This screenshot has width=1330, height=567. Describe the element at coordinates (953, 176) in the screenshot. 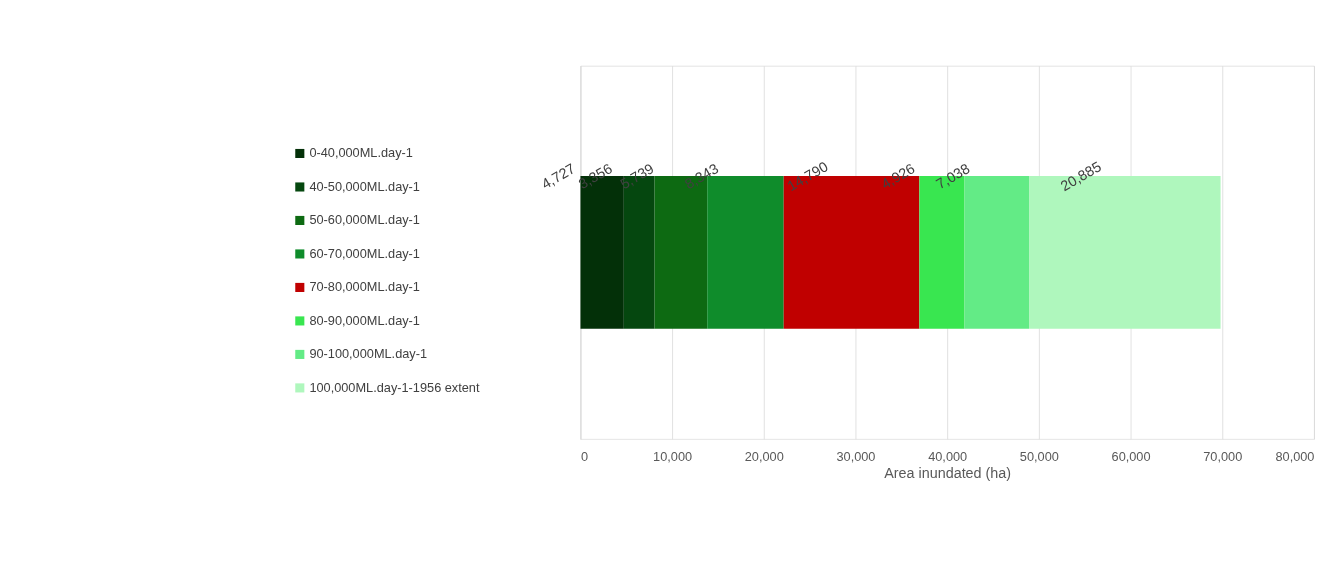

I see `data-label: 7,038` at that location.